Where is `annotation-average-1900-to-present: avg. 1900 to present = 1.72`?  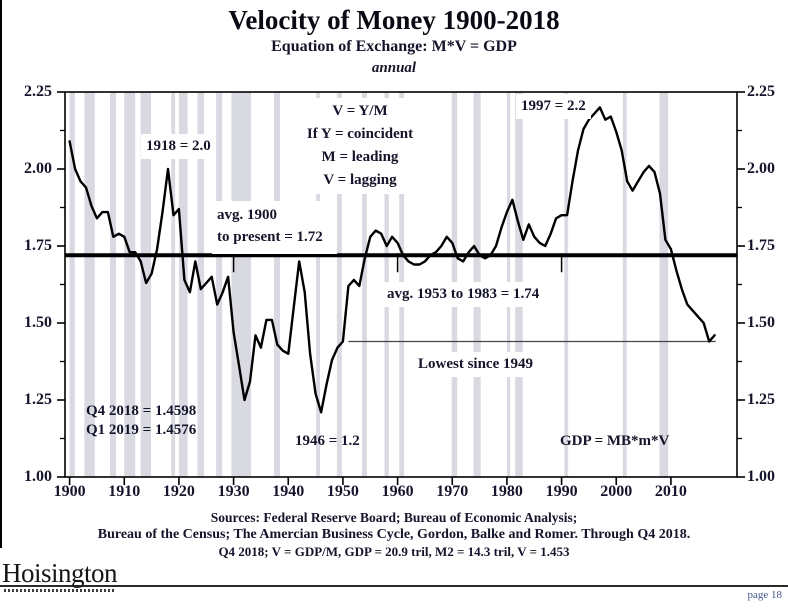 annotation-average-1900-to-present: avg. 1900 to present = 1.72 is located at coordinates (274, 227).